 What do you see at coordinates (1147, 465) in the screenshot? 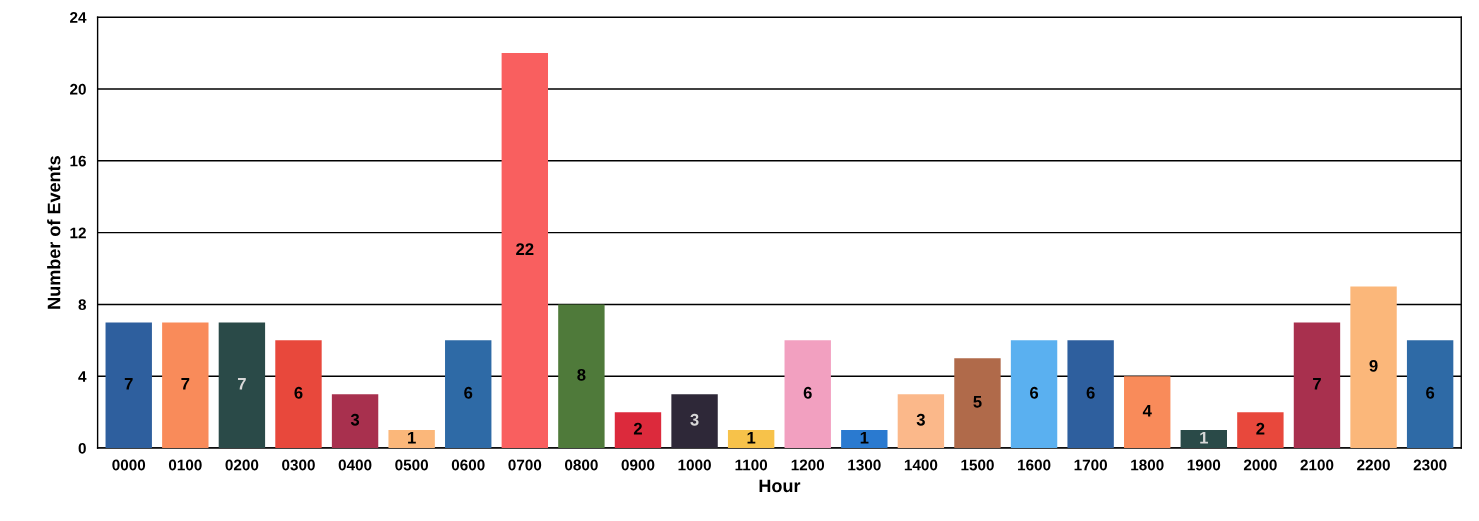
I see `x-tick-label: 1800` at bounding box center [1147, 465].